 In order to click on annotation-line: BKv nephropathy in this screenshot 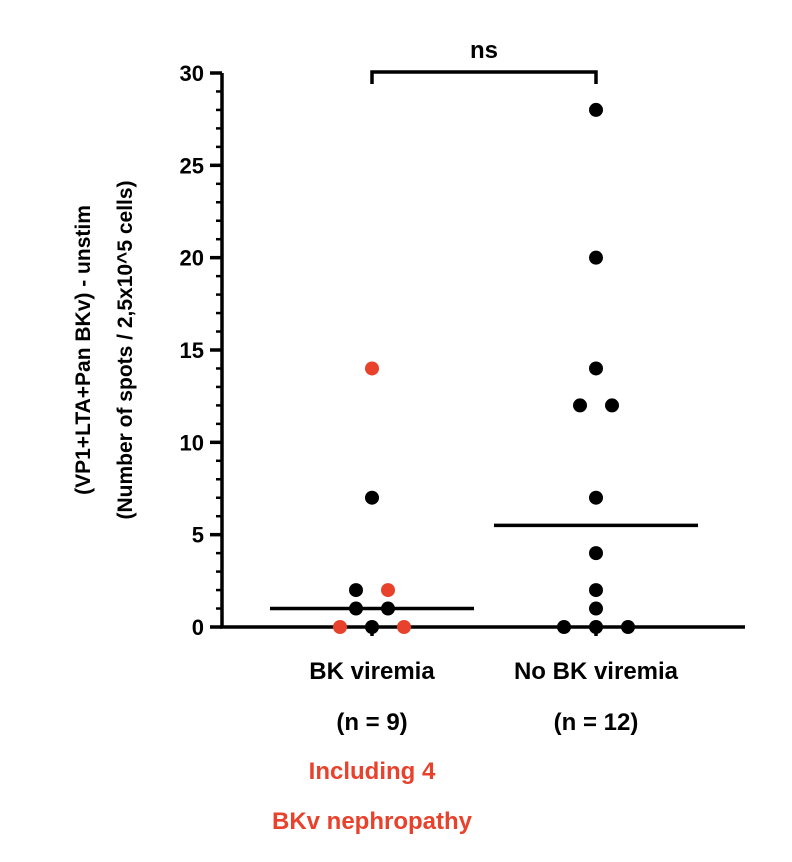, I will do `click(372, 821)`.